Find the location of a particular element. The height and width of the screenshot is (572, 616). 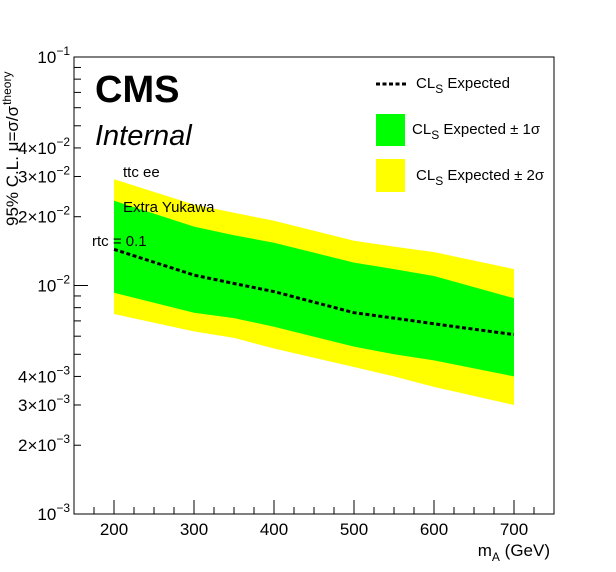

x-tick-label: 300 is located at coordinates (194, 529).